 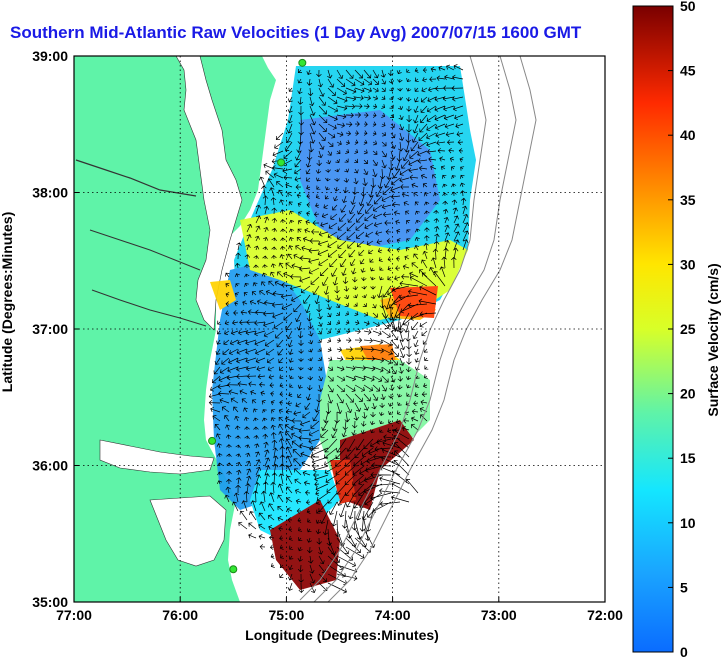 What do you see at coordinates (209, 193) in the screenshot?
I see `chesapeake-bay` at bounding box center [209, 193].